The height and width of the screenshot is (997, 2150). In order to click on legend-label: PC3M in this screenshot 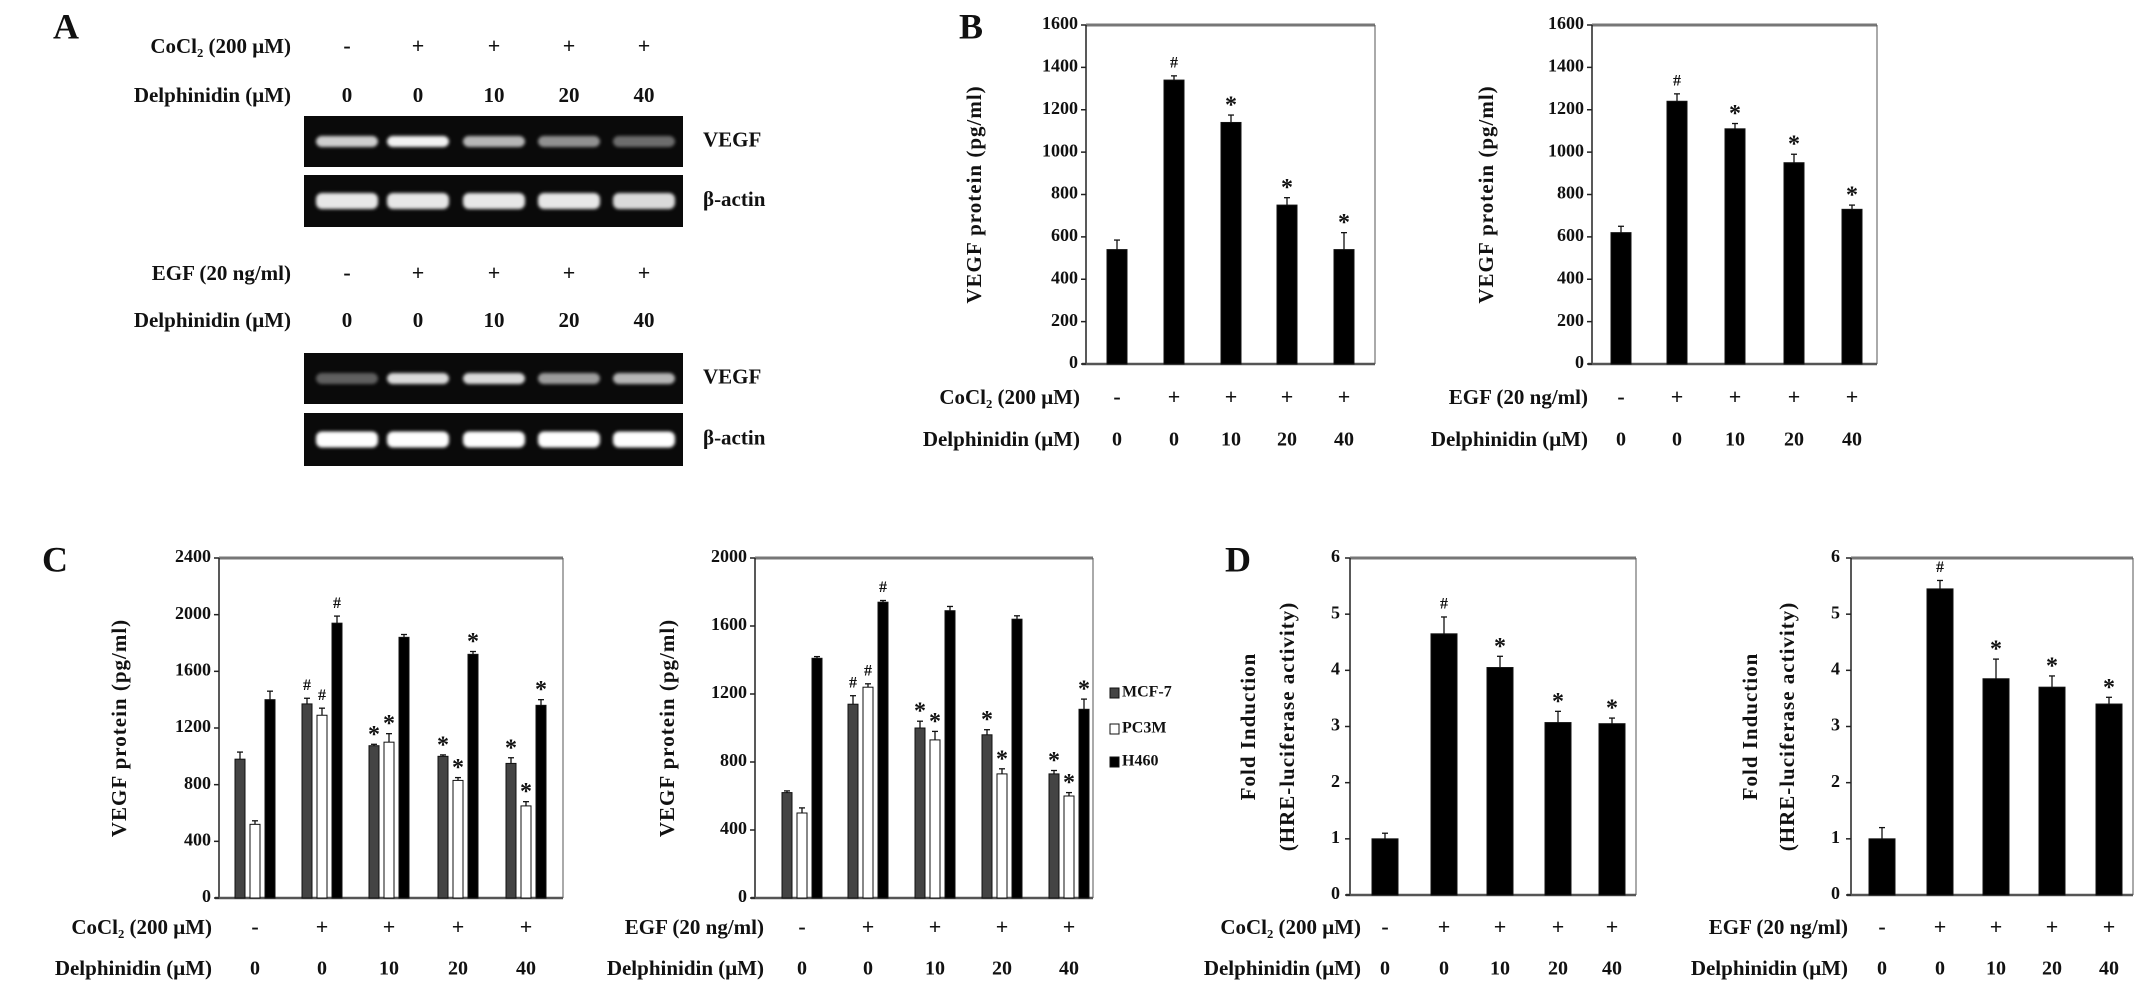, I will do `click(1144, 728)`.